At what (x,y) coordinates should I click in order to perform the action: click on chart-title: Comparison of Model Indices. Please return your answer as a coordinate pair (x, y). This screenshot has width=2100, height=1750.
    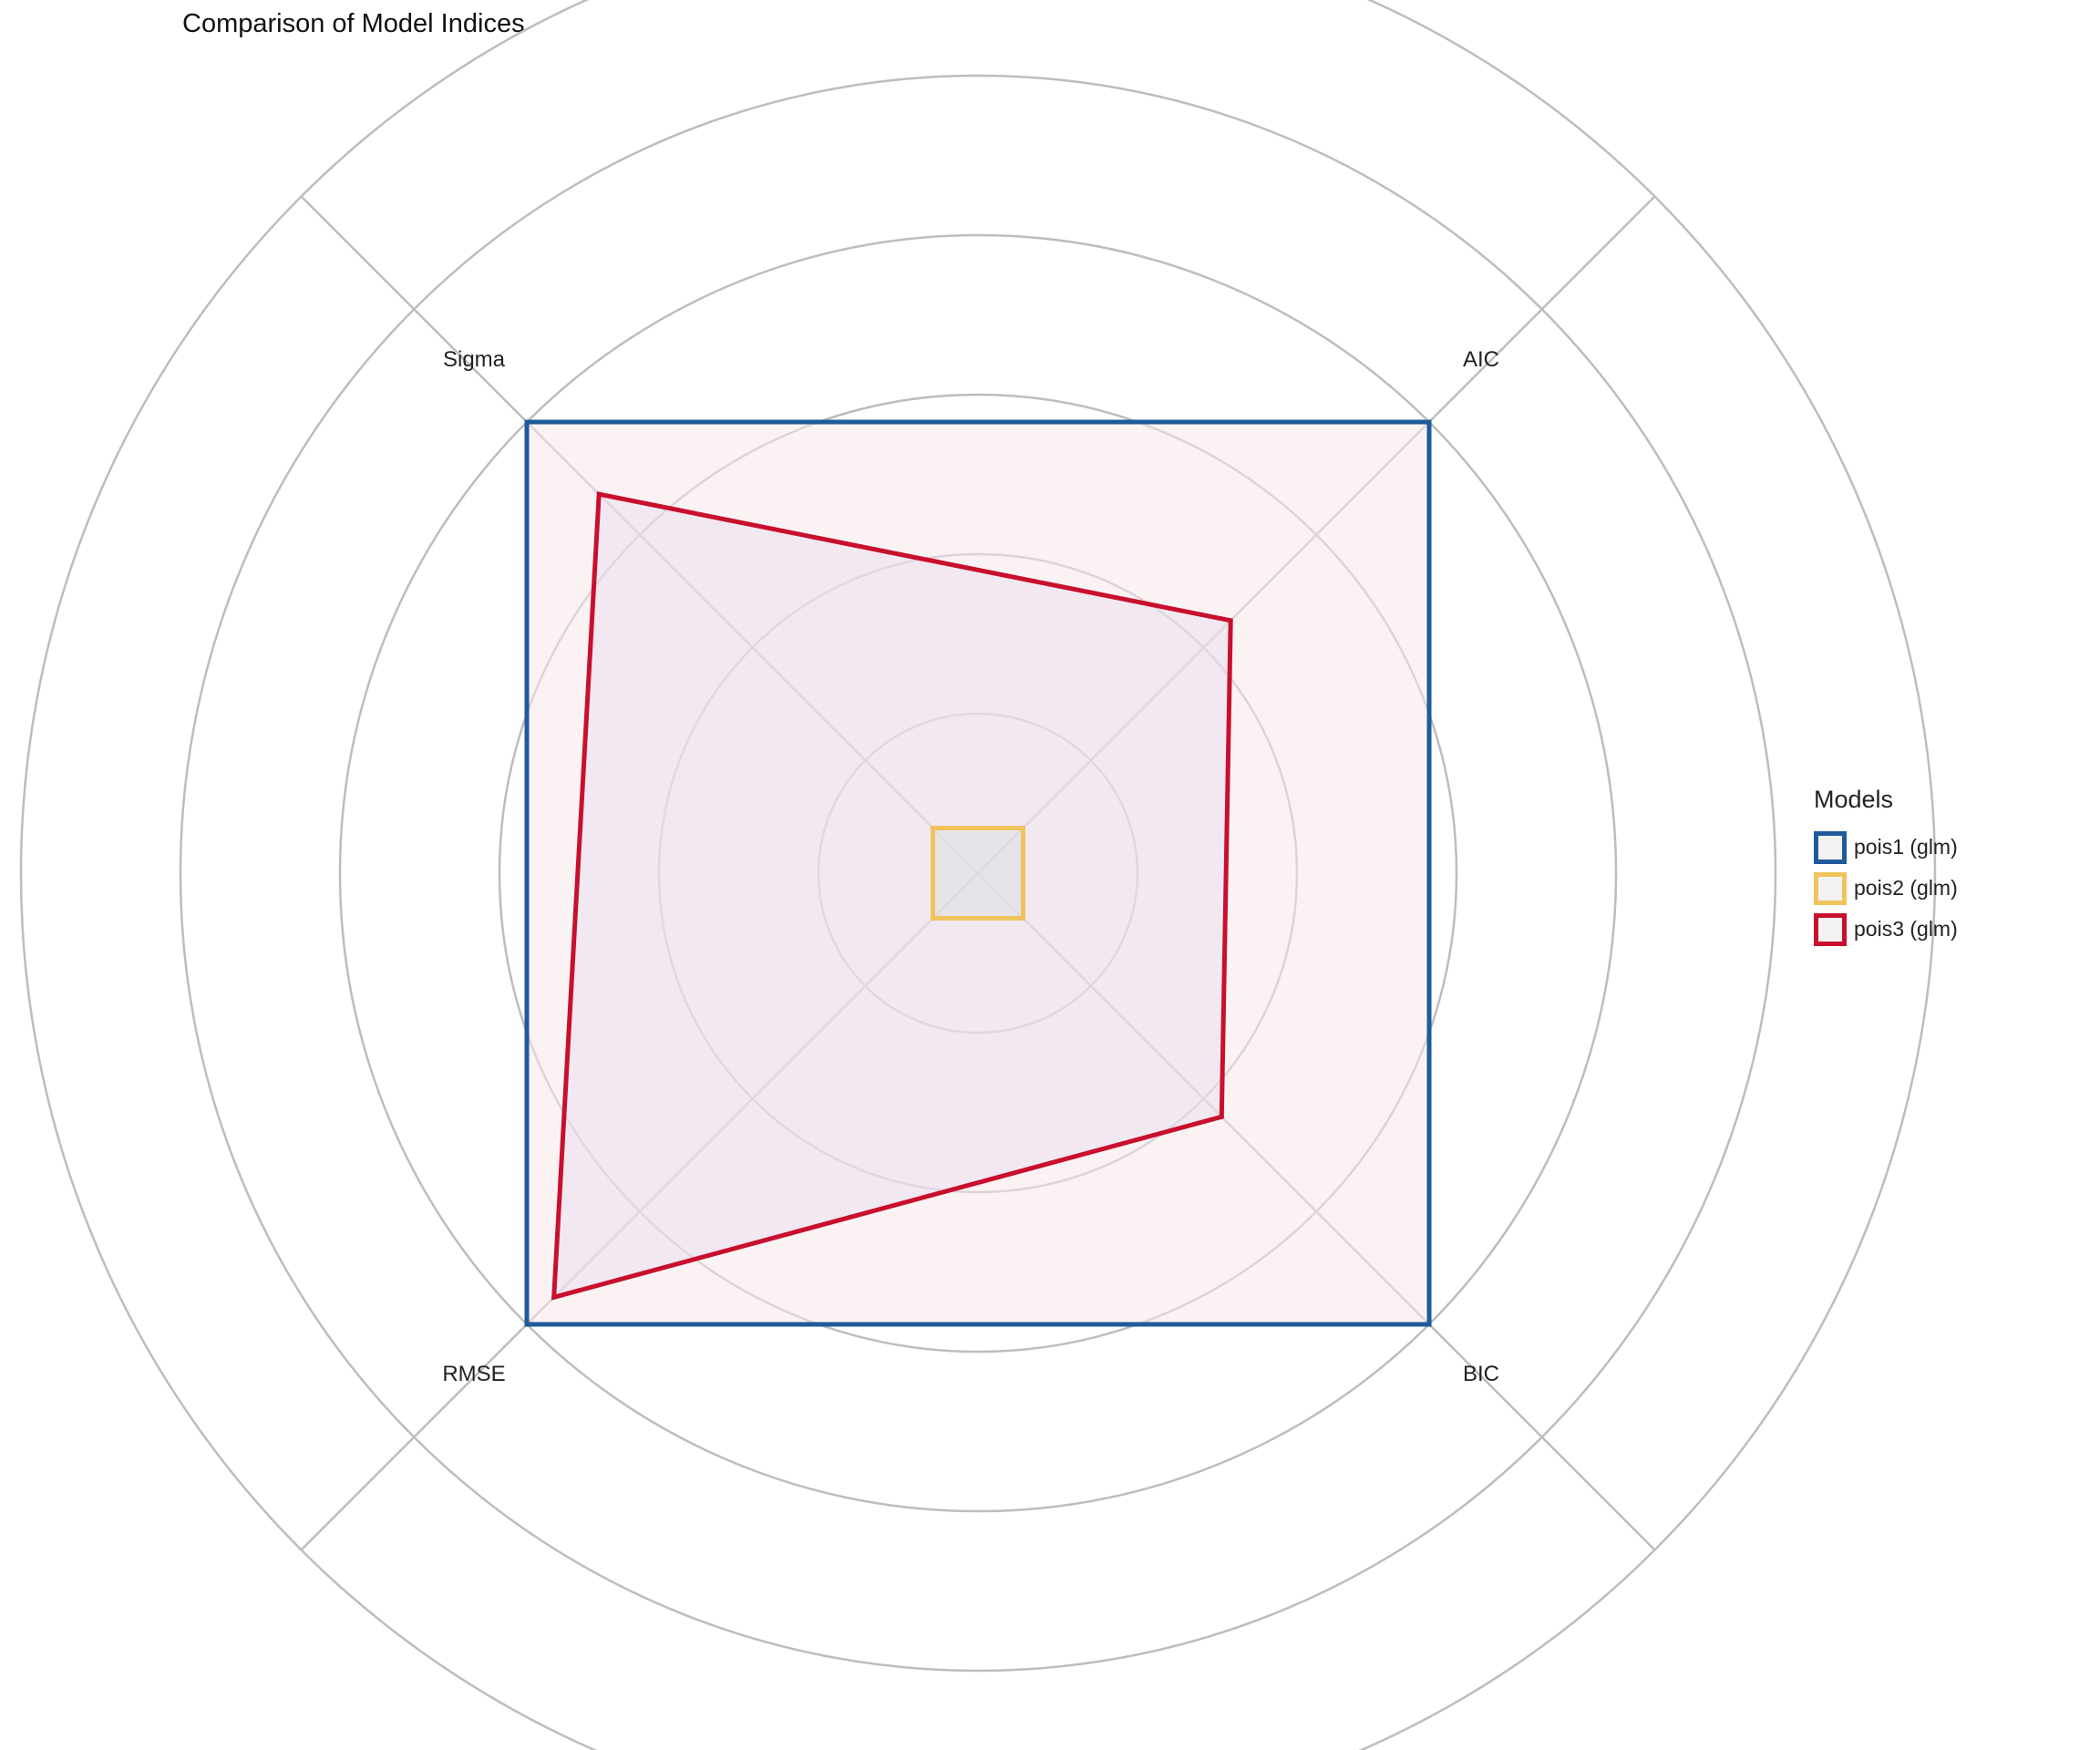
    Looking at the image, I should click on (354, 23).